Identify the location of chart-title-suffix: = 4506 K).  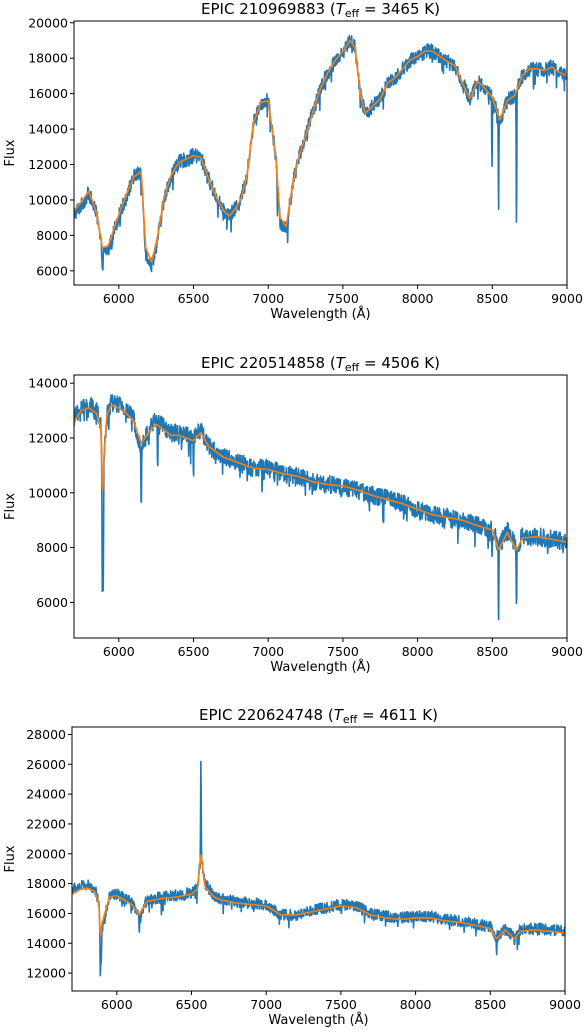
(399, 363).